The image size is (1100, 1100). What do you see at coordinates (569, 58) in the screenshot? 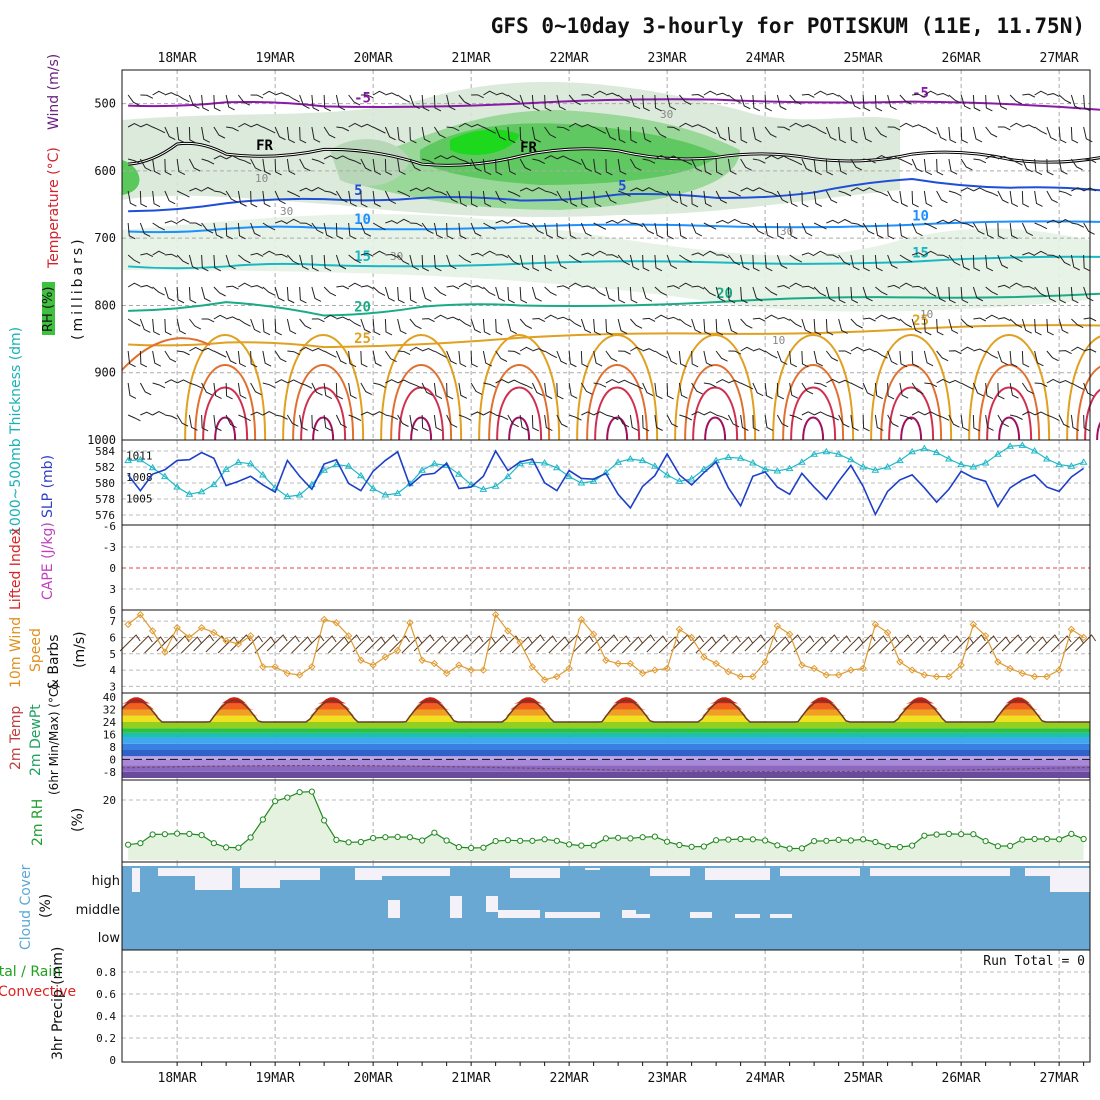
I see `date-label-top: 22MAR` at bounding box center [569, 58].